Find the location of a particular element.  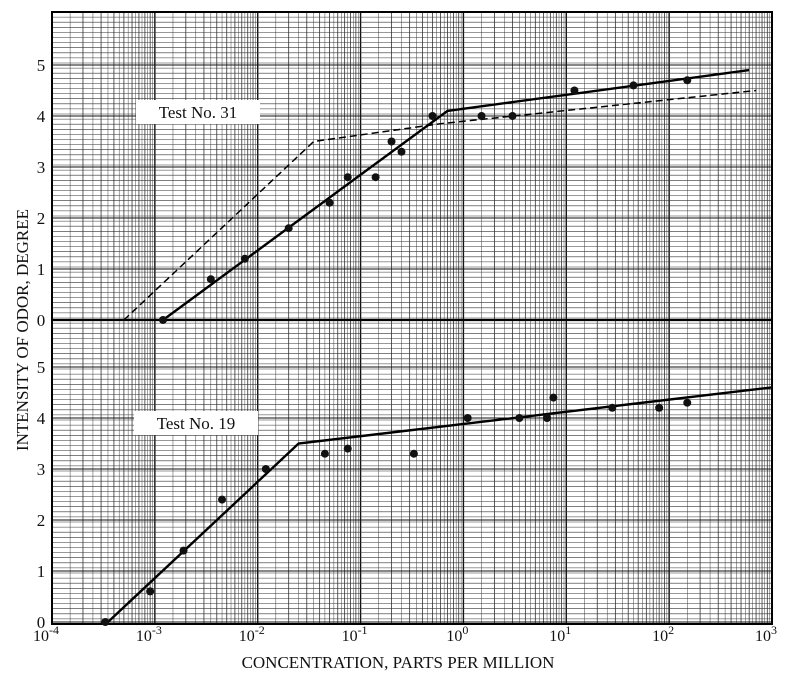

test-19-label-box: Test No. 19 is located at coordinates (196, 423).